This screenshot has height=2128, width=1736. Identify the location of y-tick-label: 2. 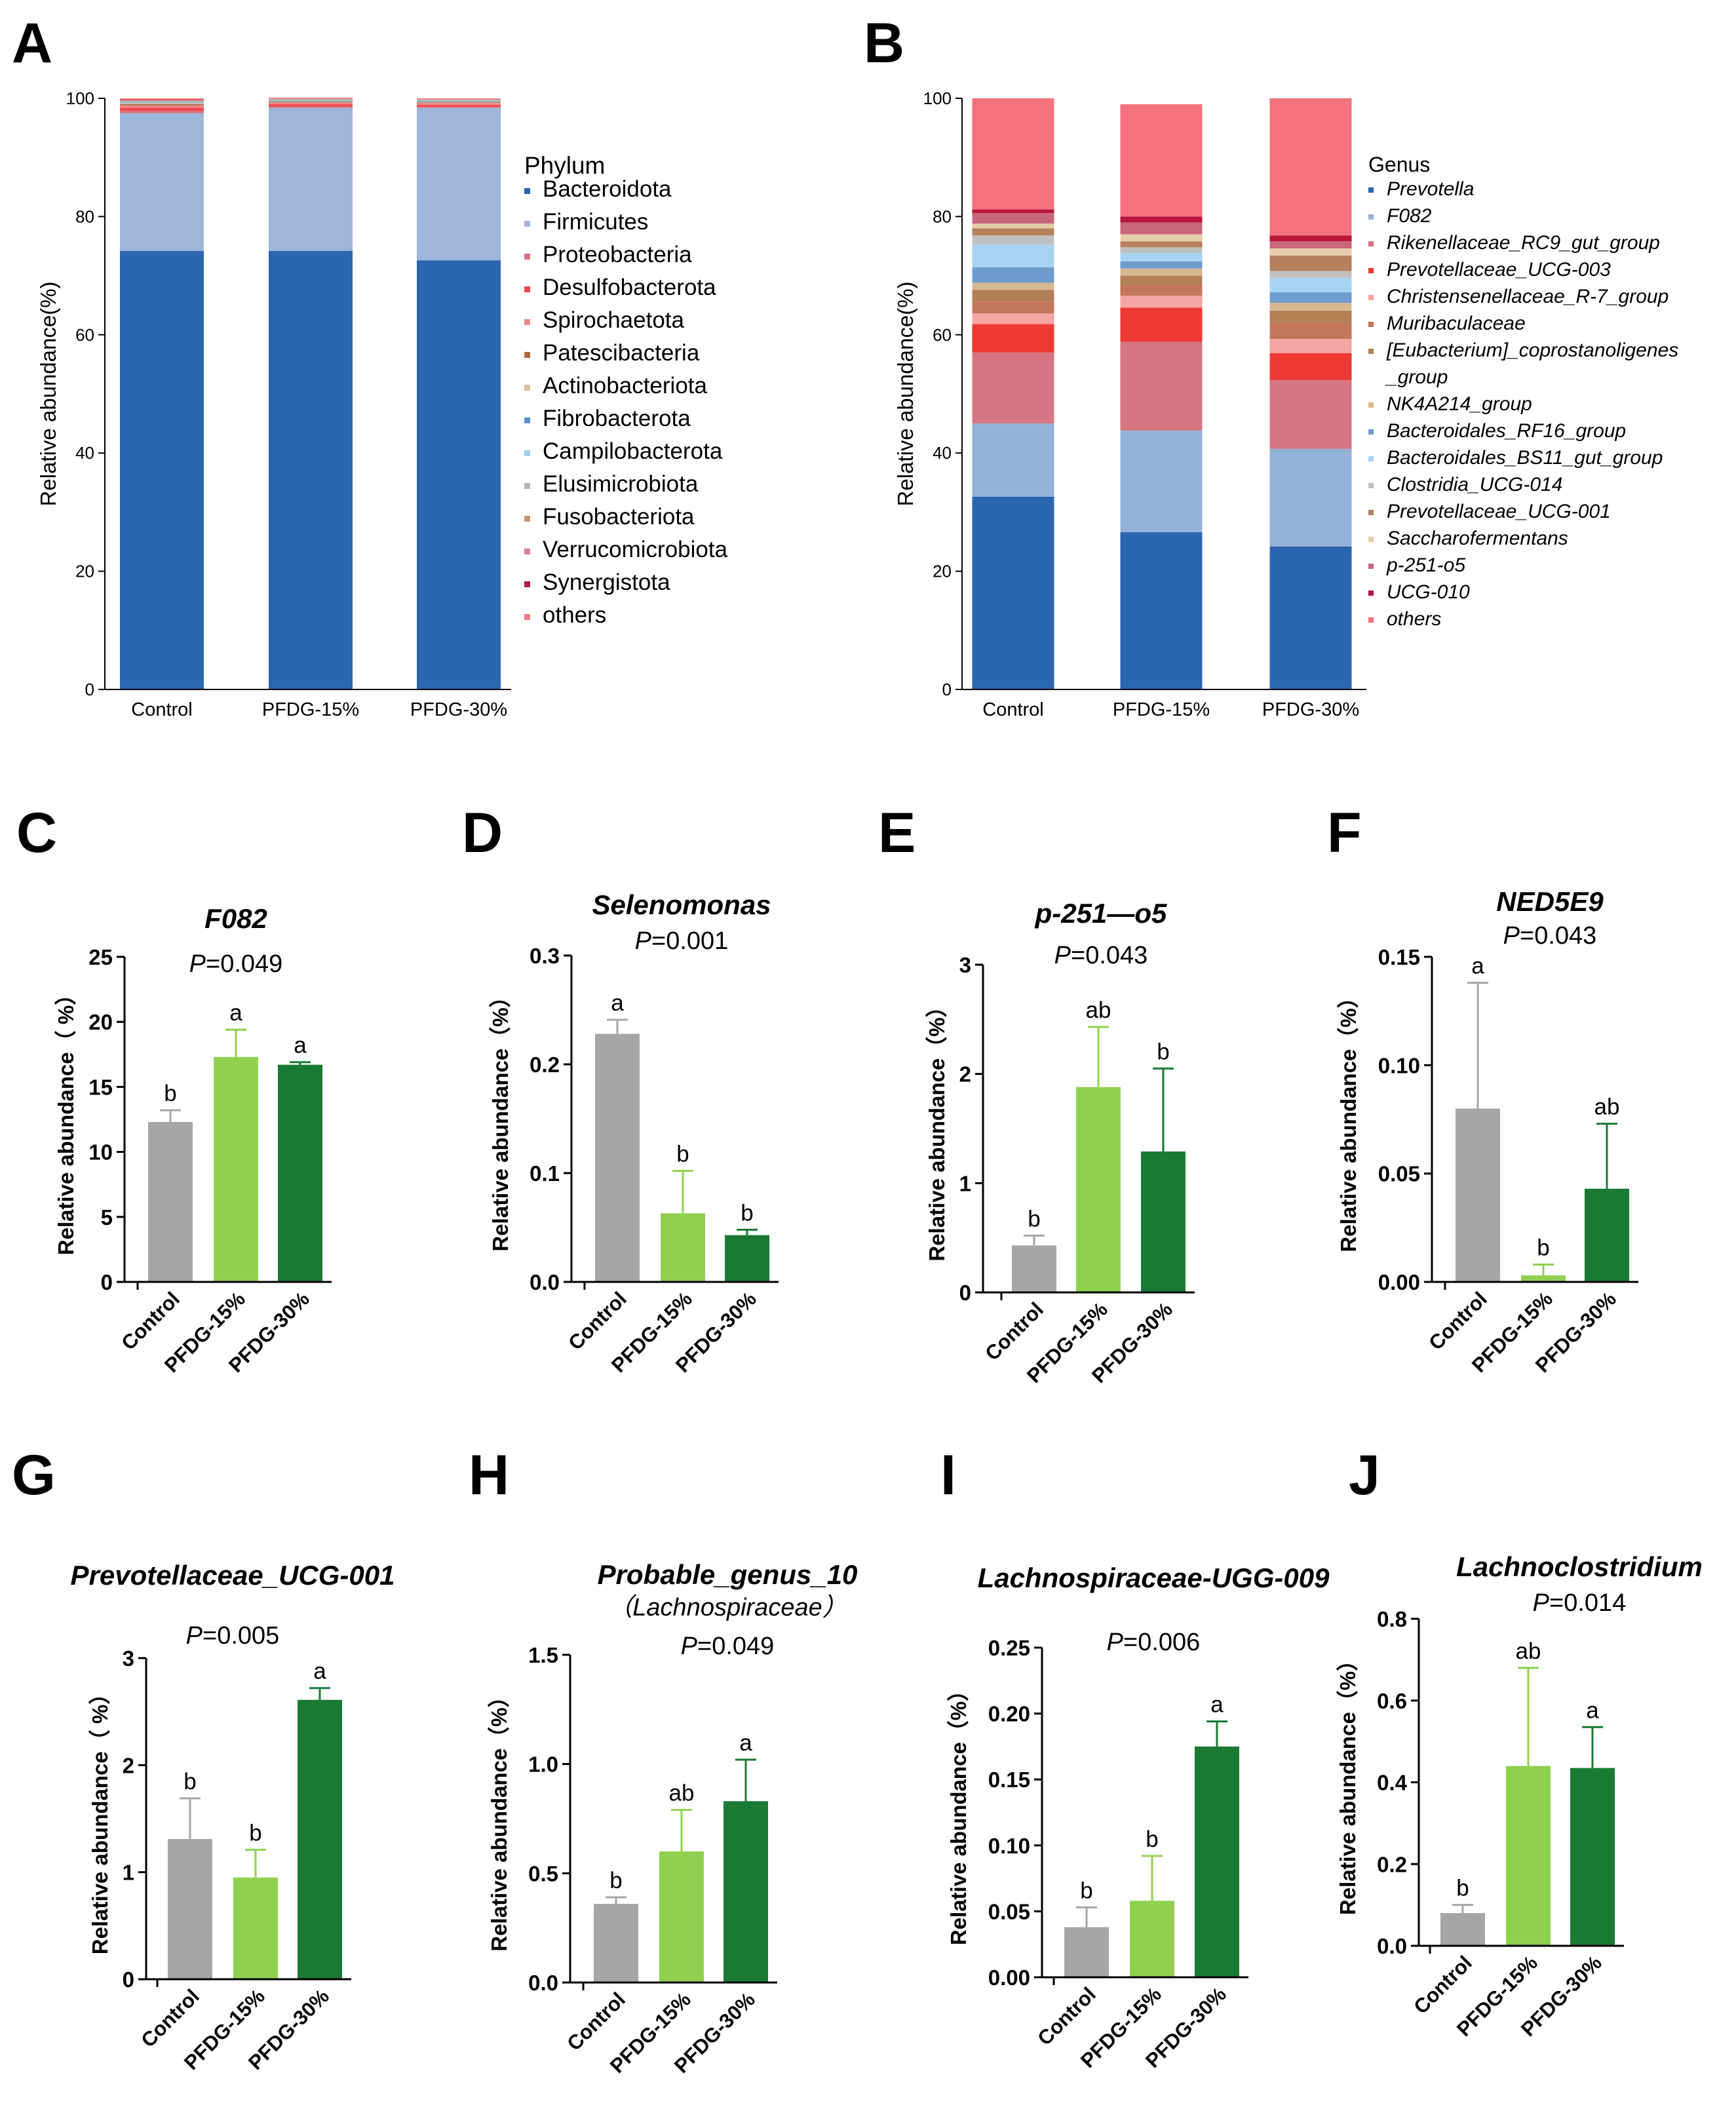
(128, 1765).